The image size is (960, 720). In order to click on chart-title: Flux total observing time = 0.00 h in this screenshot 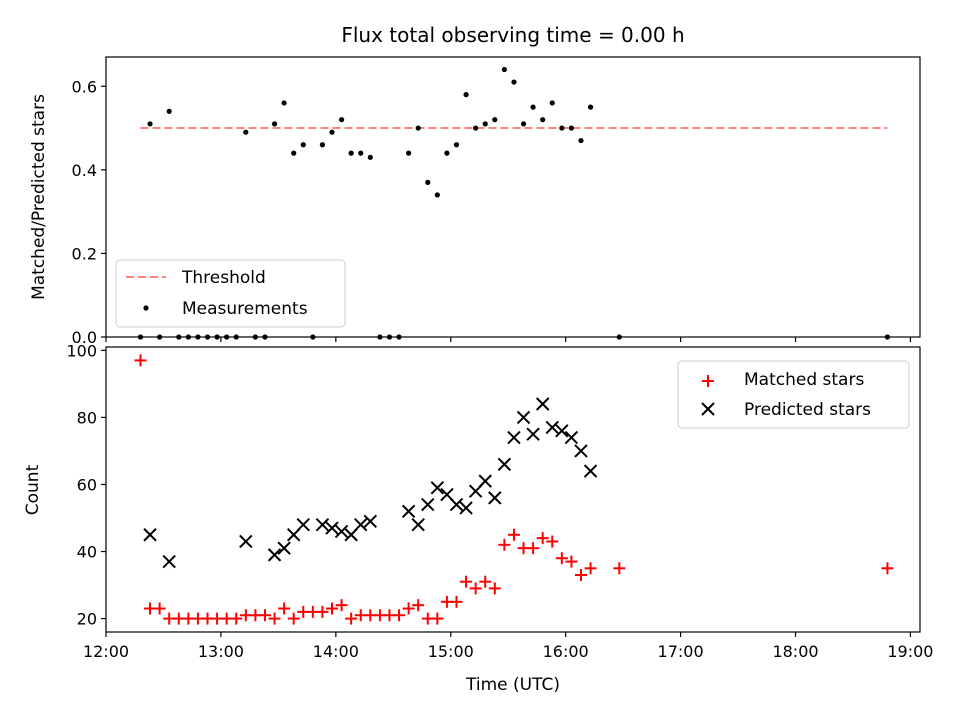, I will do `click(512, 35)`.